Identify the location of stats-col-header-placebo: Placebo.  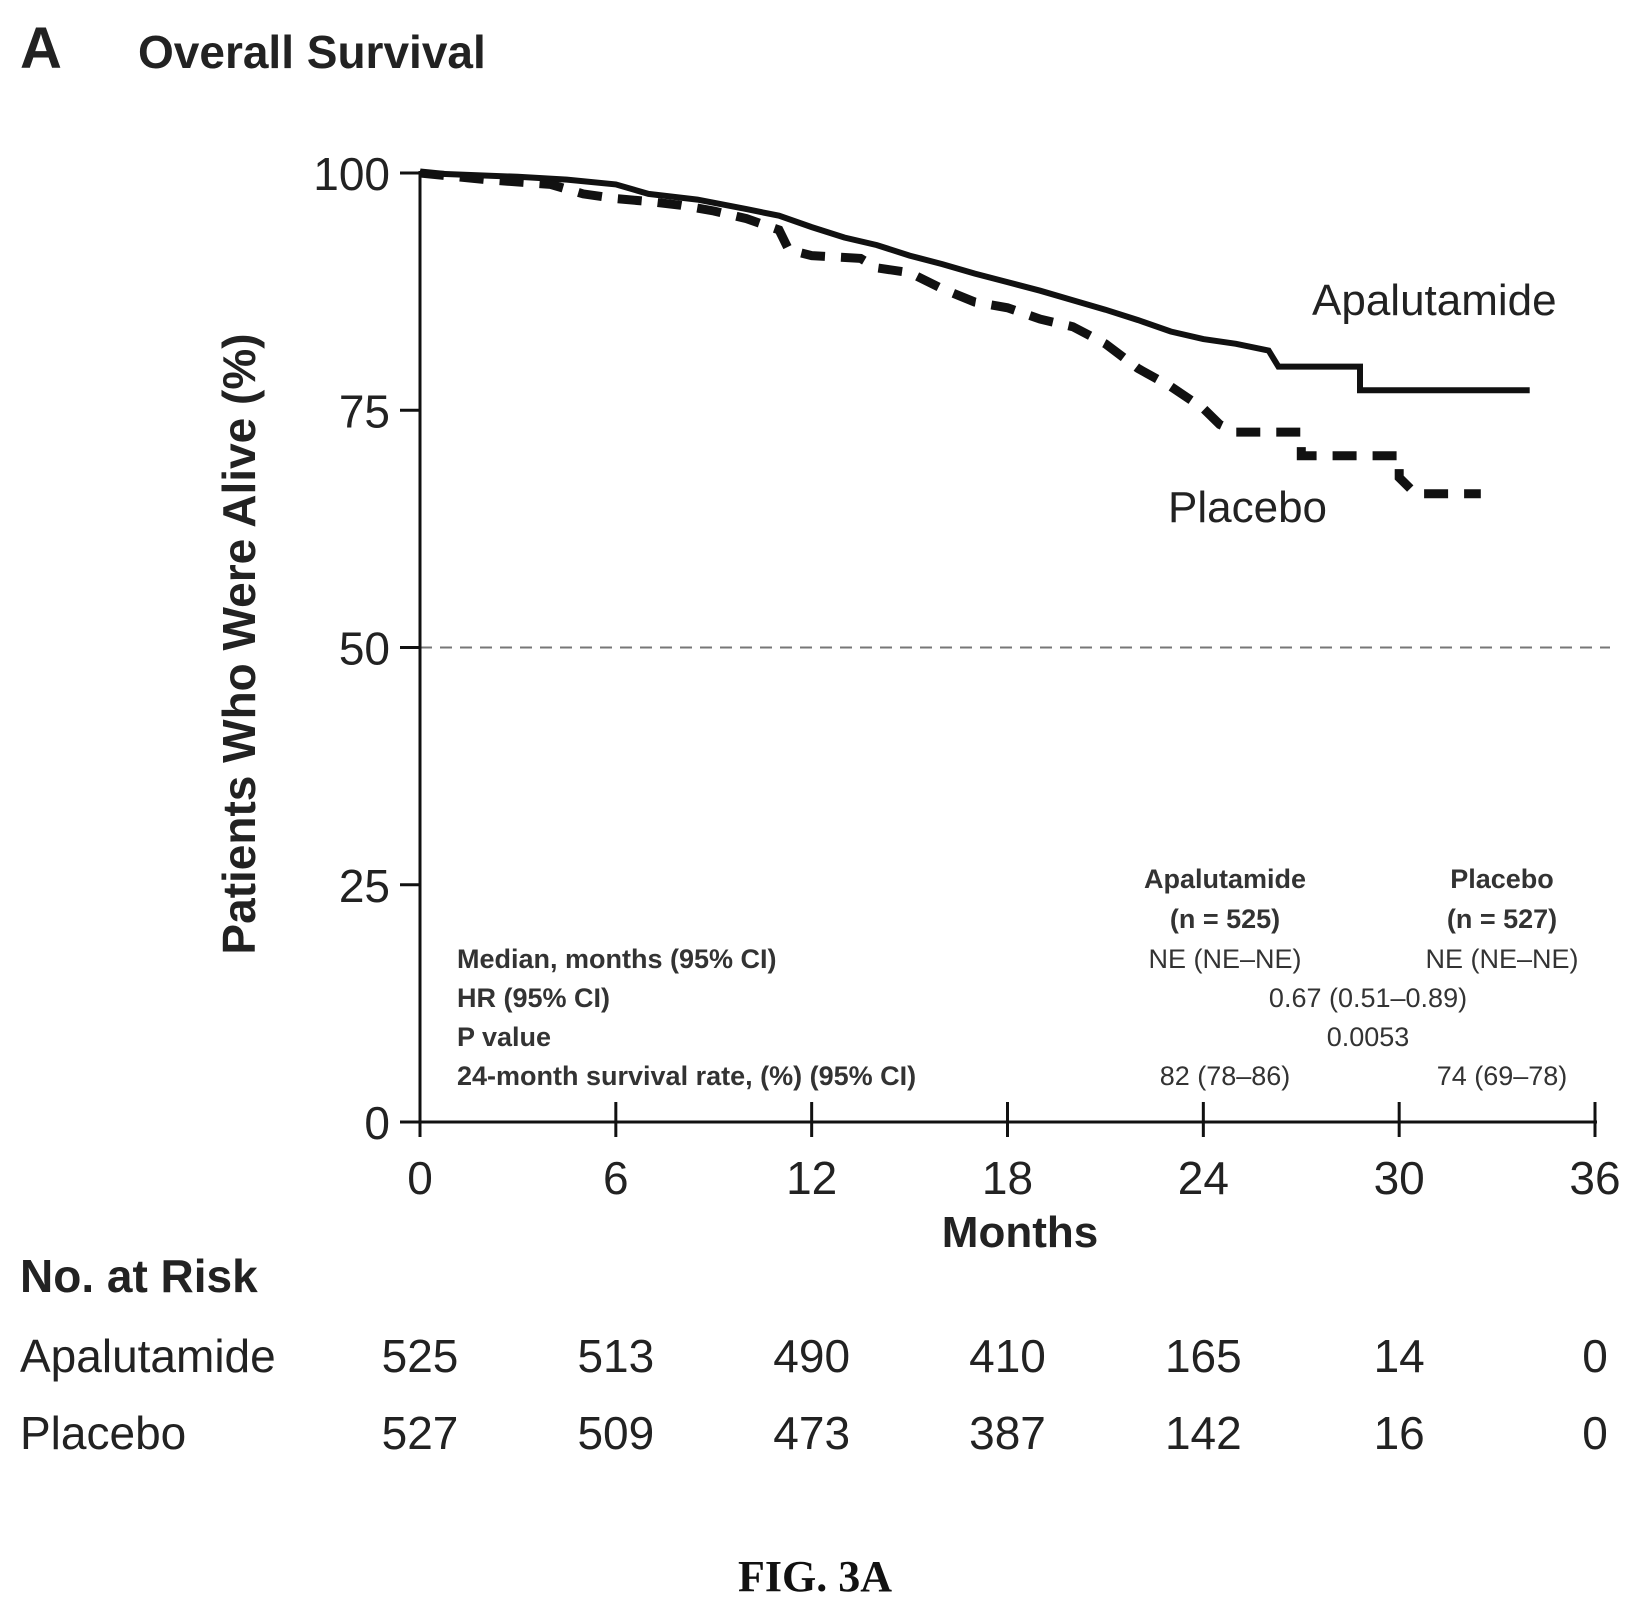
(1502, 879).